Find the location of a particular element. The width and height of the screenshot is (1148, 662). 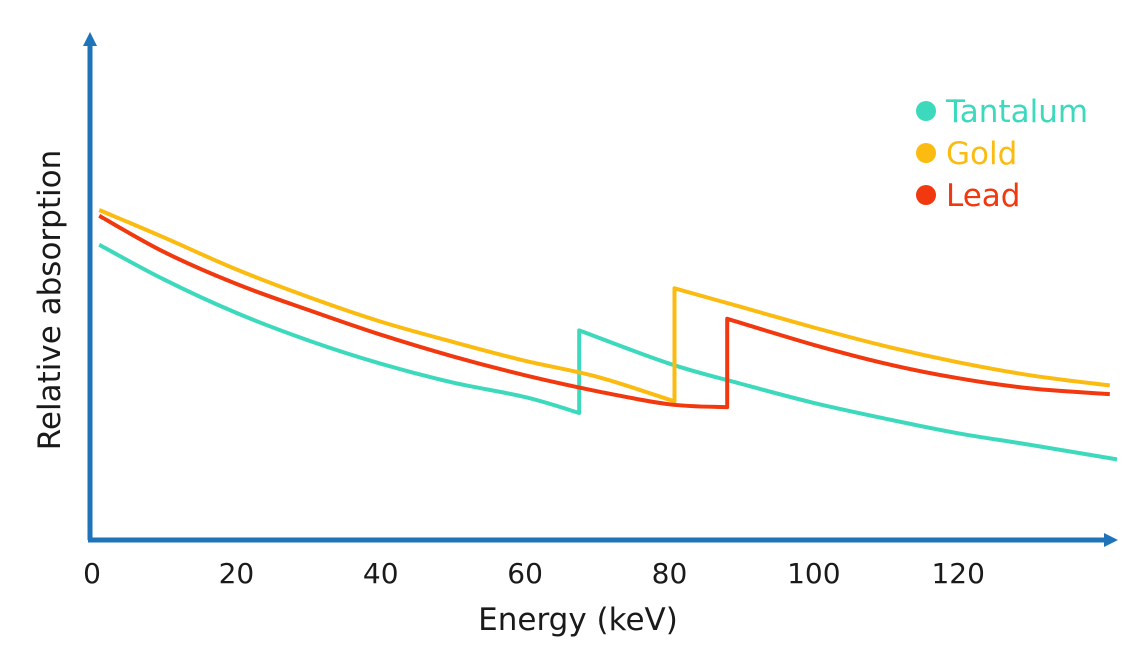

x-axis-arrow-icon is located at coordinates (1111, 540).